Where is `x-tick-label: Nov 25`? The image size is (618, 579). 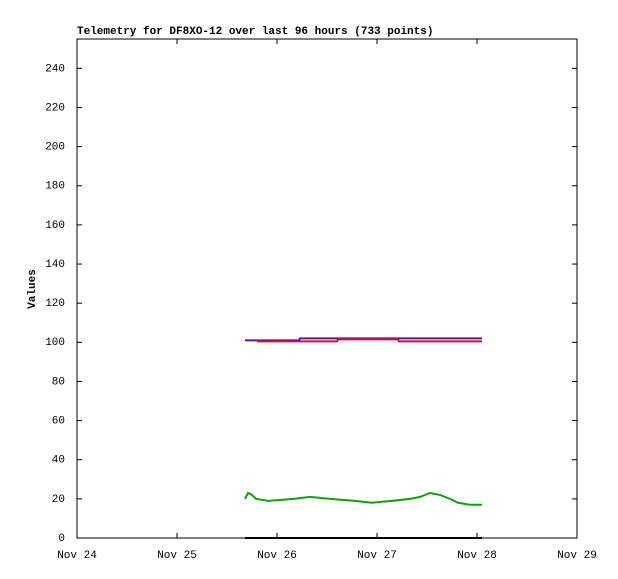 x-tick-label: Nov 25 is located at coordinates (177, 556).